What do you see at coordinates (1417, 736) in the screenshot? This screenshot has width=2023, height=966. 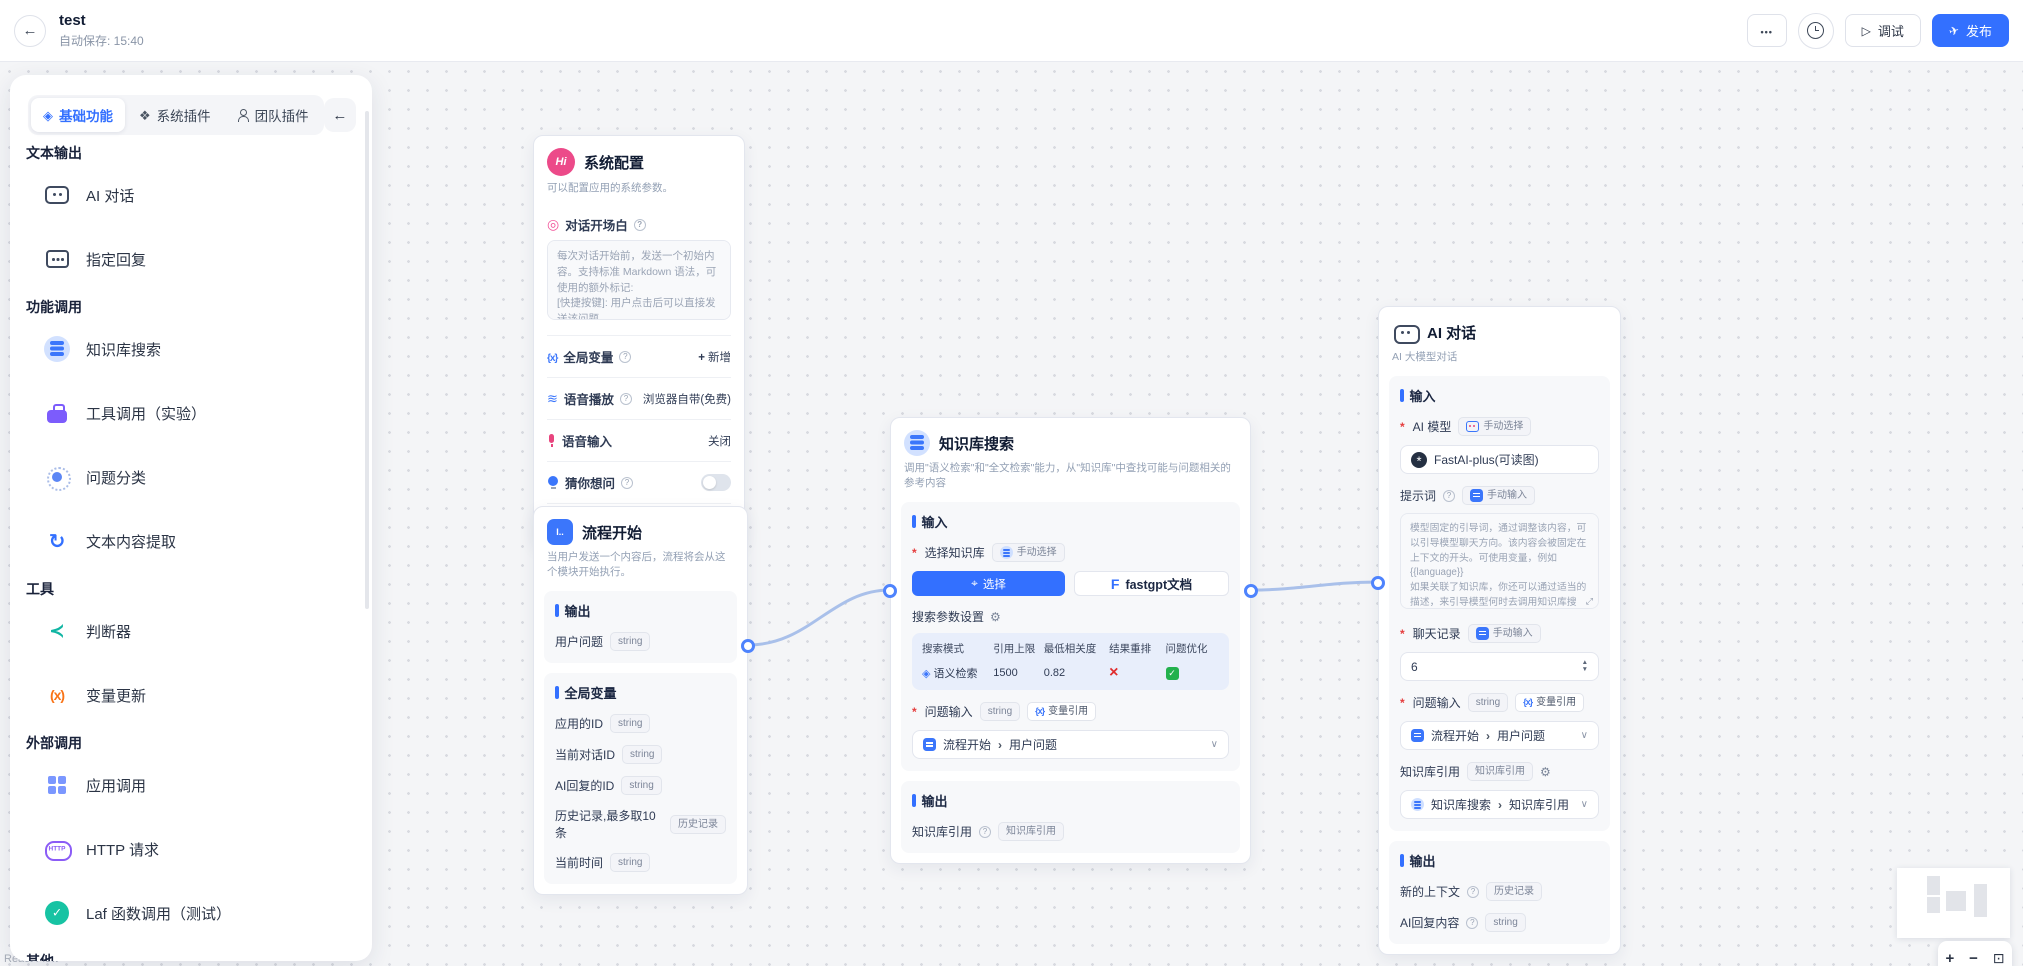 I see `flow-start-mini-icon` at bounding box center [1417, 736].